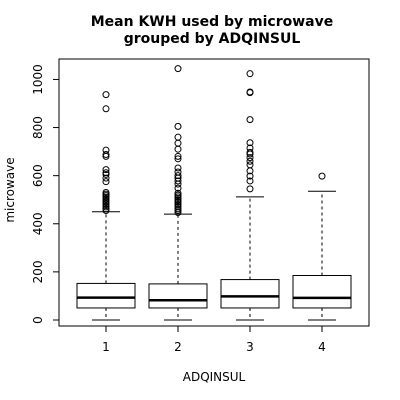 This screenshot has height=400, width=400. I want to click on x-tick-label: 4, so click(322, 347).